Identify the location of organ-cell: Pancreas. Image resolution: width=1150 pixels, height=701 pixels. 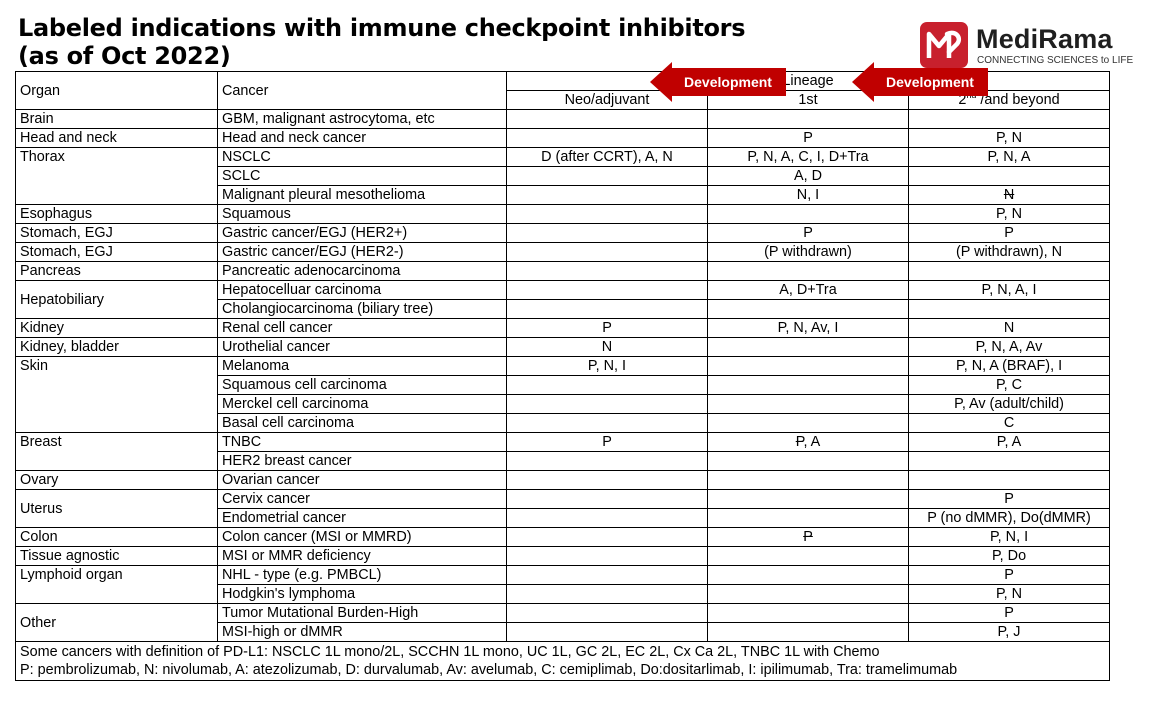
(116, 271).